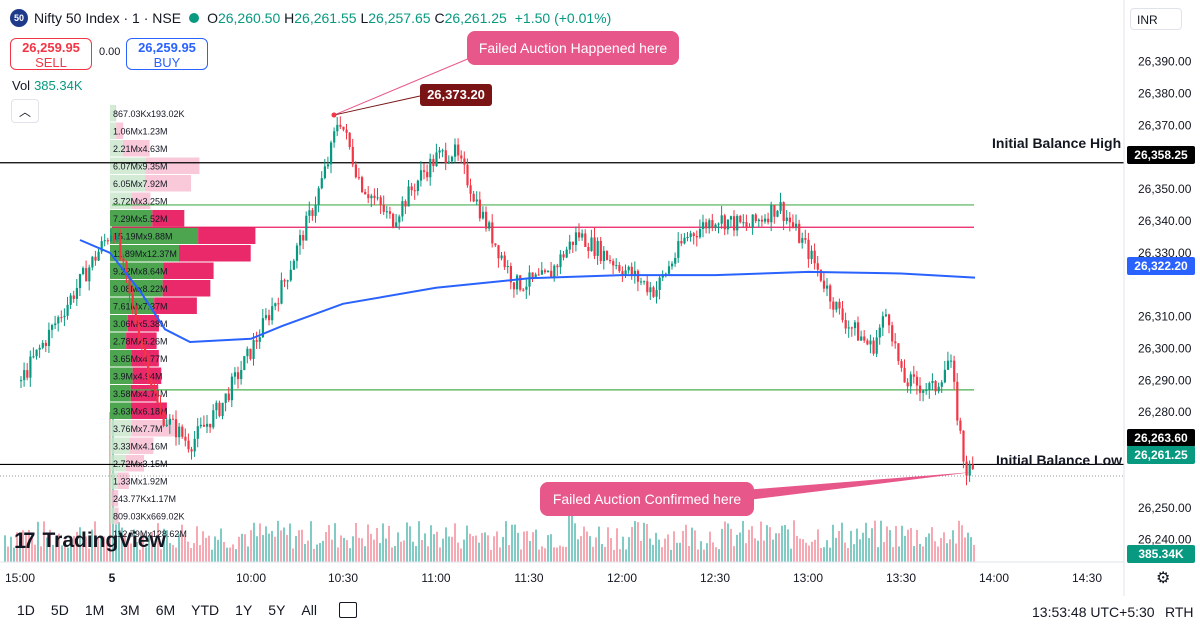  I want to click on time-tick-label: 10:30, so click(343, 578).